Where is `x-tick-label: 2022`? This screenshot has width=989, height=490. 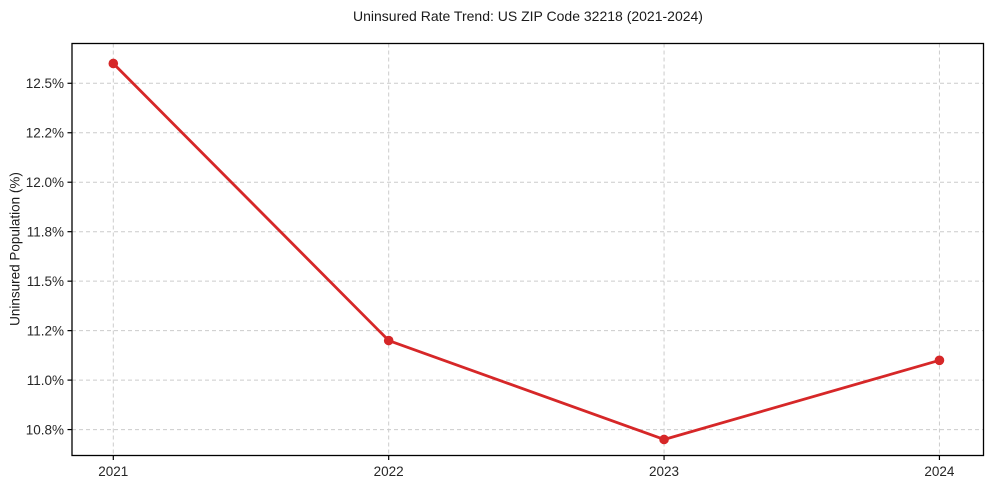
x-tick-label: 2022 is located at coordinates (389, 471).